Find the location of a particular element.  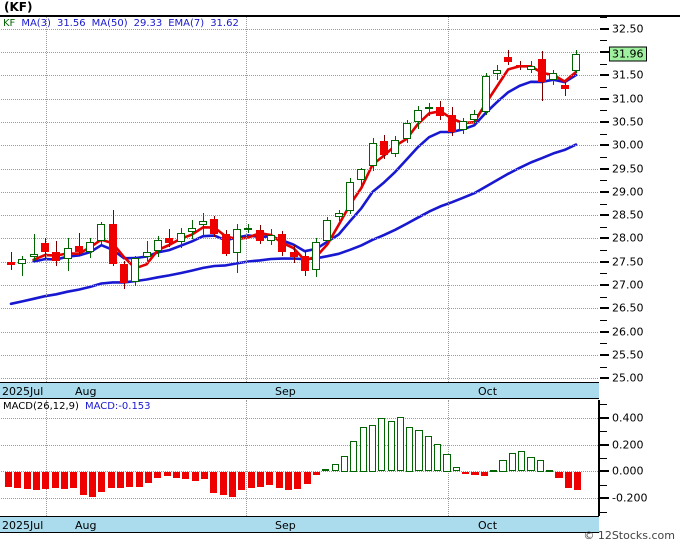

legend-item: 31.62 is located at coordinates (224, 23).